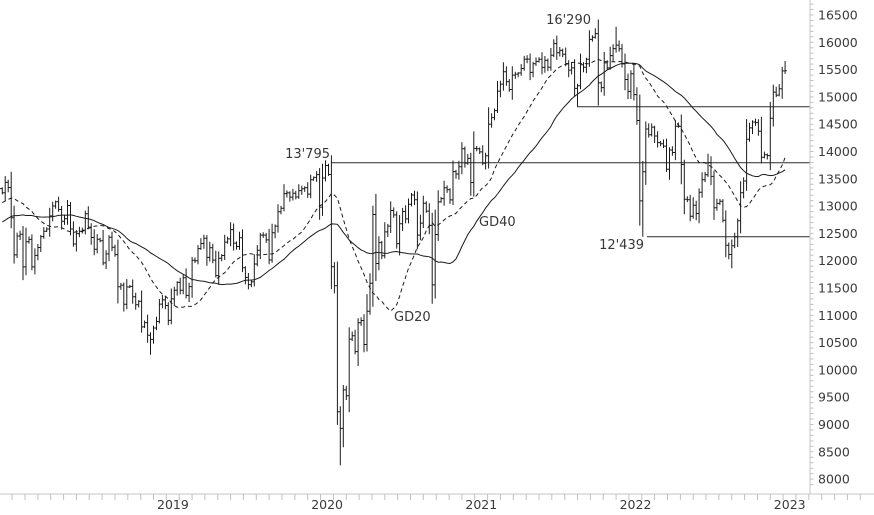 This screenshot has height=515, width=874. What do you see at coordinates (838, 233) in the screenshot?
I see `y-axis-tick-label: 12500` at bounding box center [838, 233].